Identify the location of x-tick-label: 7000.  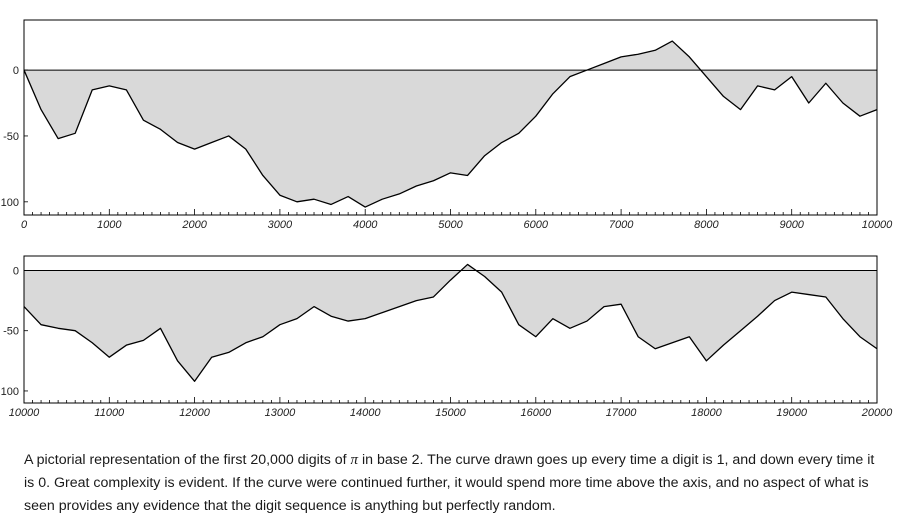
(621, 225).